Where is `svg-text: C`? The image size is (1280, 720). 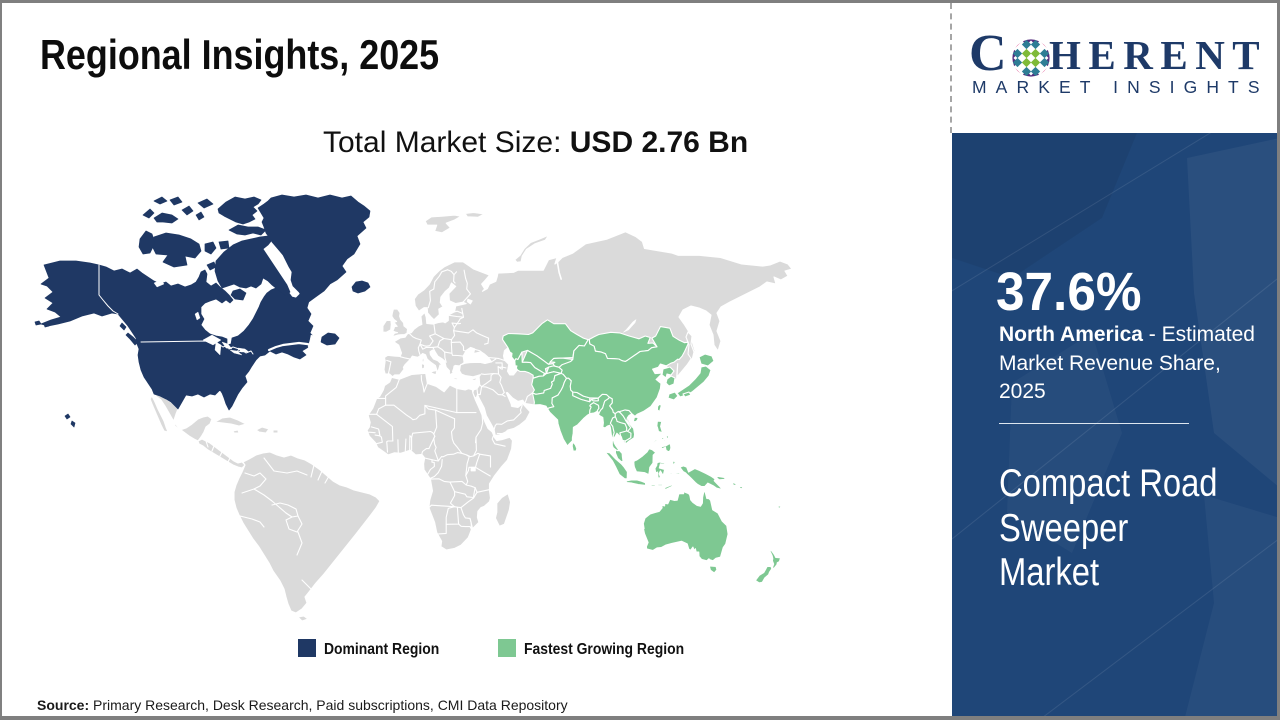 svg-text: C is located at coordinates (988, 53).